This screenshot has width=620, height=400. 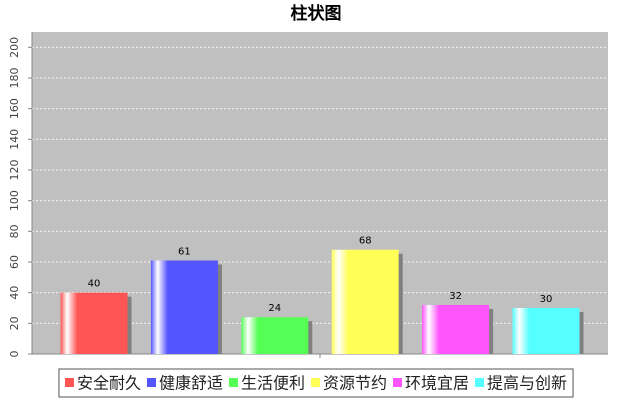 What do you see at coordinates (14, 354) in the screenshot?
I see `y-tick-label: 0` at bounding box center [14, 354].